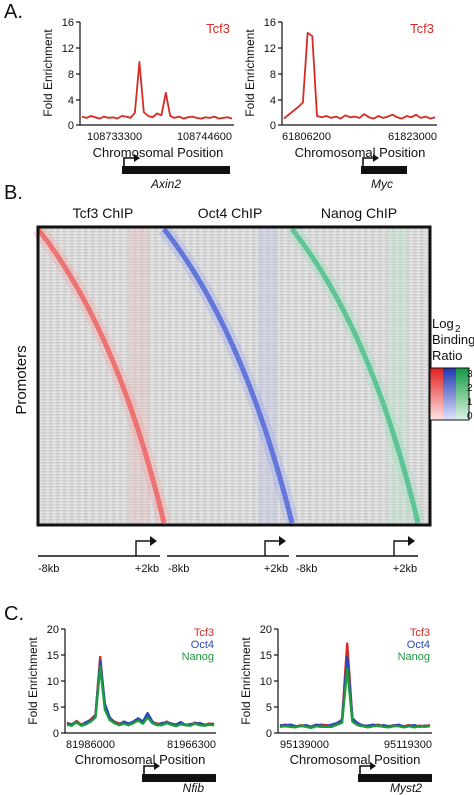 The height and width of the screenshot is (795, 474). What do you see at coordinates (406, 788) in the screenshot?
I see `c-right-gene-label: Myst2` at bounding box center [406, 788].